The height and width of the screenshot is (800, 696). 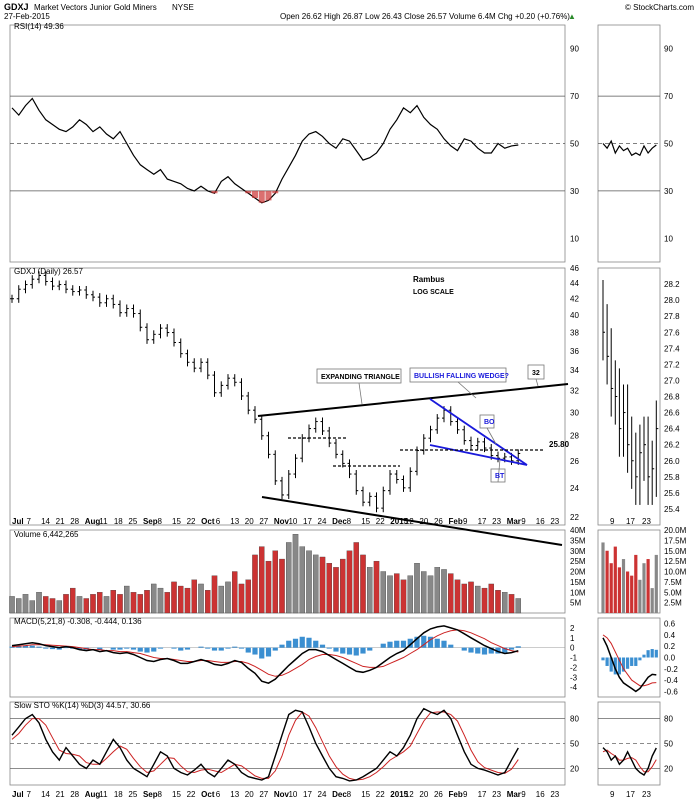 What do you see at coordinates (263, 521) in the screenshot?
I see `price-x-tick: 27` at bounding box center [263, 521].